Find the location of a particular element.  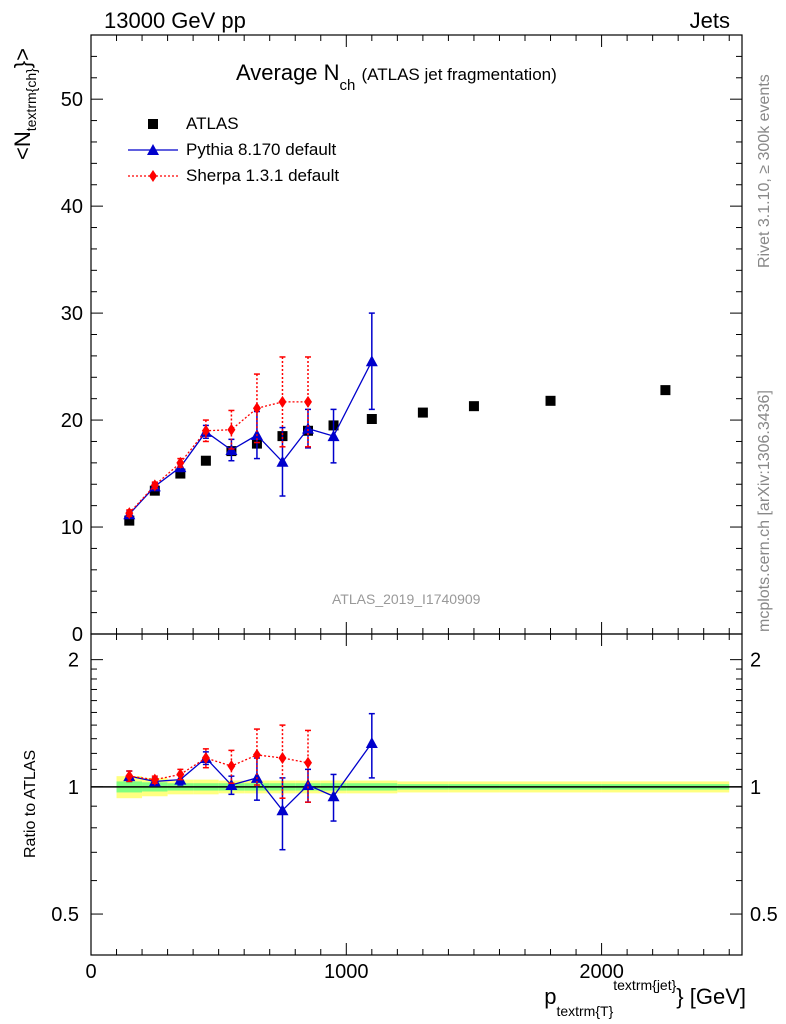

y-tick-label-main: 50 is located at coordinates (72, 100).